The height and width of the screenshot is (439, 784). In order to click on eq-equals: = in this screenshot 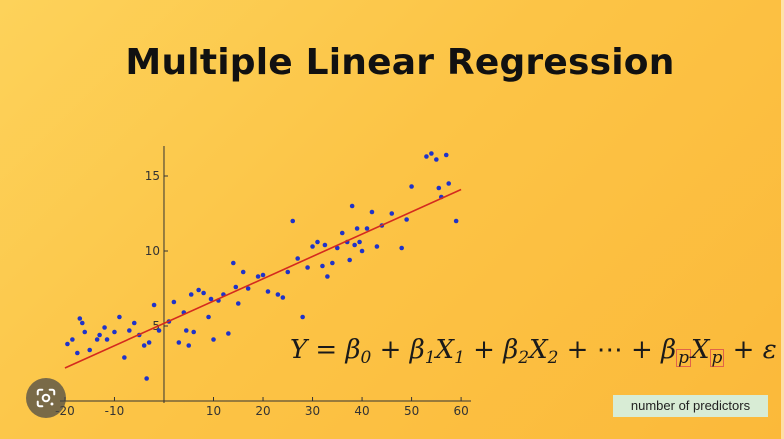, I will do `click(326, 350)`.